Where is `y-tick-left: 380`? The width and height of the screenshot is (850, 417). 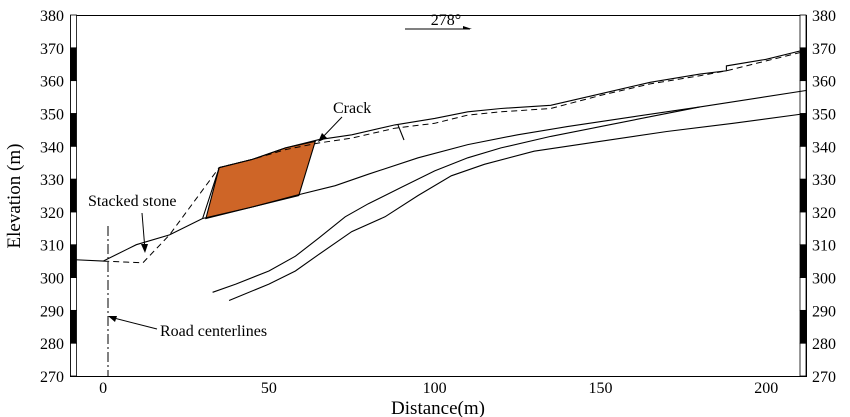 y-tick-left: 380 is located at coordinates (52, 16).